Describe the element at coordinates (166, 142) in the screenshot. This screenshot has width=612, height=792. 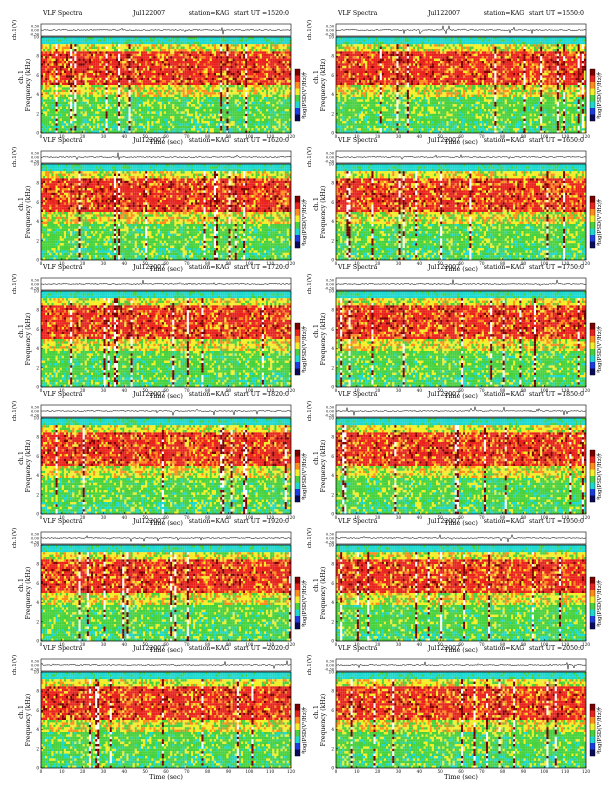
I see `x-axis-label: Time (sec)` at that location.